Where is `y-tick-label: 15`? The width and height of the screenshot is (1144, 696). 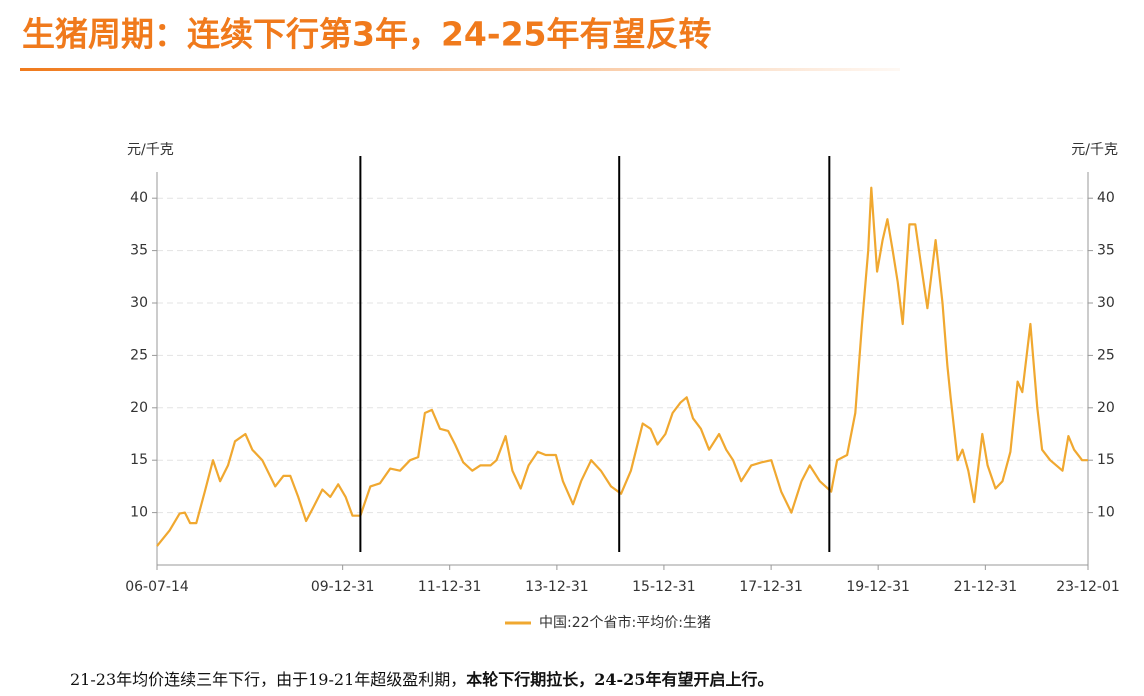
y-tick-label: 15 is located at coordinates (139, 460).